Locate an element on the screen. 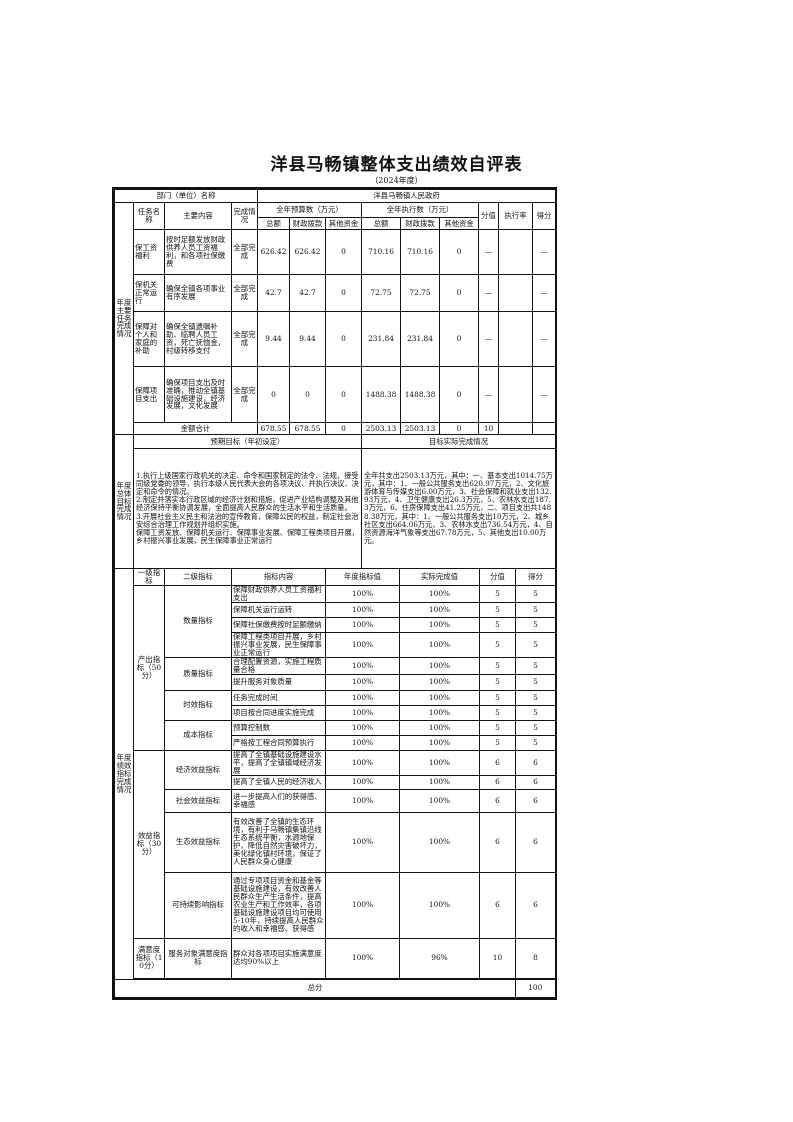  indicator-row: 社会效益指标 进一步提高人们的获得感、幸福感 100% 100% 6 6 is located at coordinates (335, 800).